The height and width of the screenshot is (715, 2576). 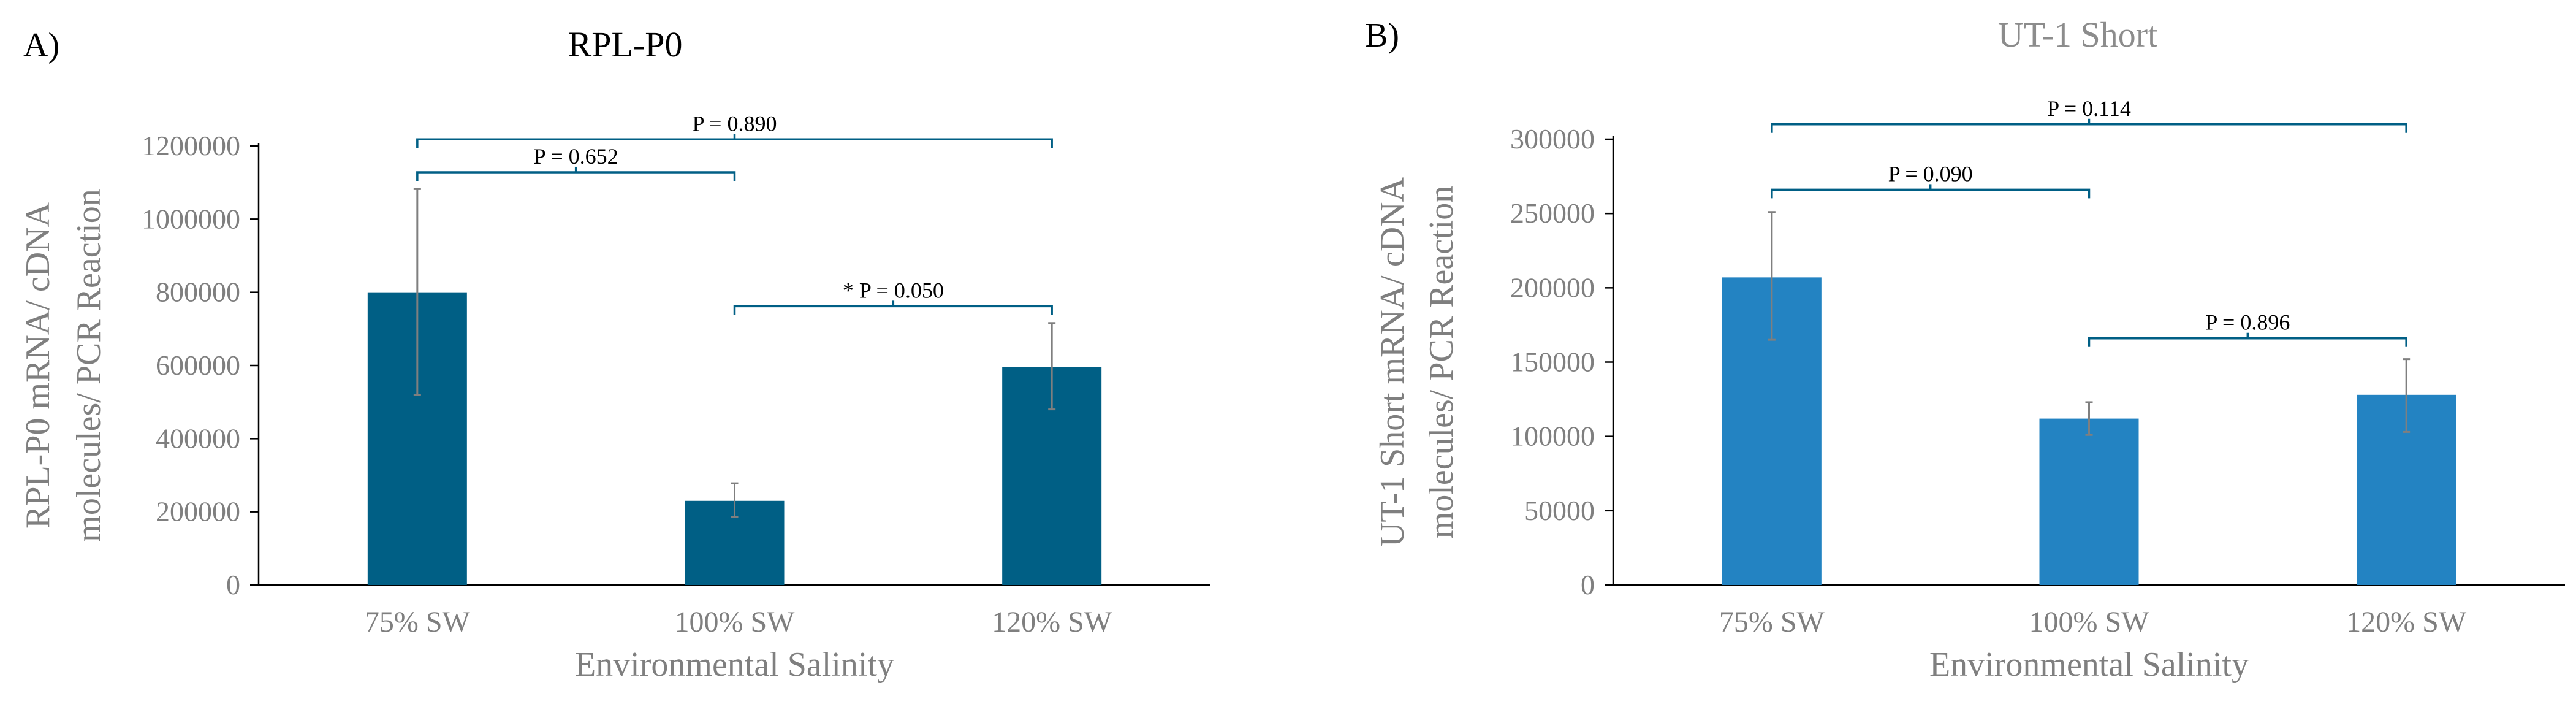 I want to click on chart-title: RPL-P0, so click(x=625, y=44).